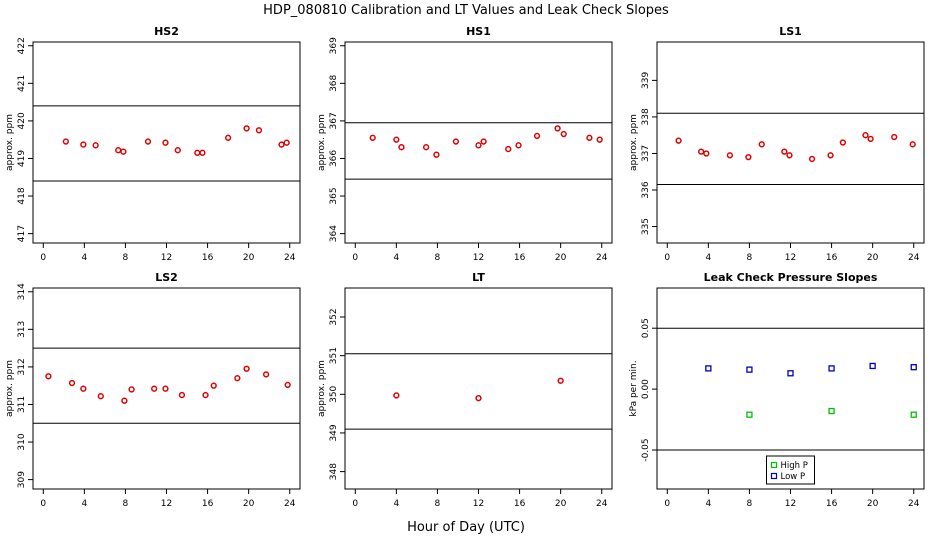 The height and width of the screenshot is (540, 936). What do you see at coordinates (646, 189) in the screenshot?
I see `y-tick-label: 336` at bounding box center [646, 189].